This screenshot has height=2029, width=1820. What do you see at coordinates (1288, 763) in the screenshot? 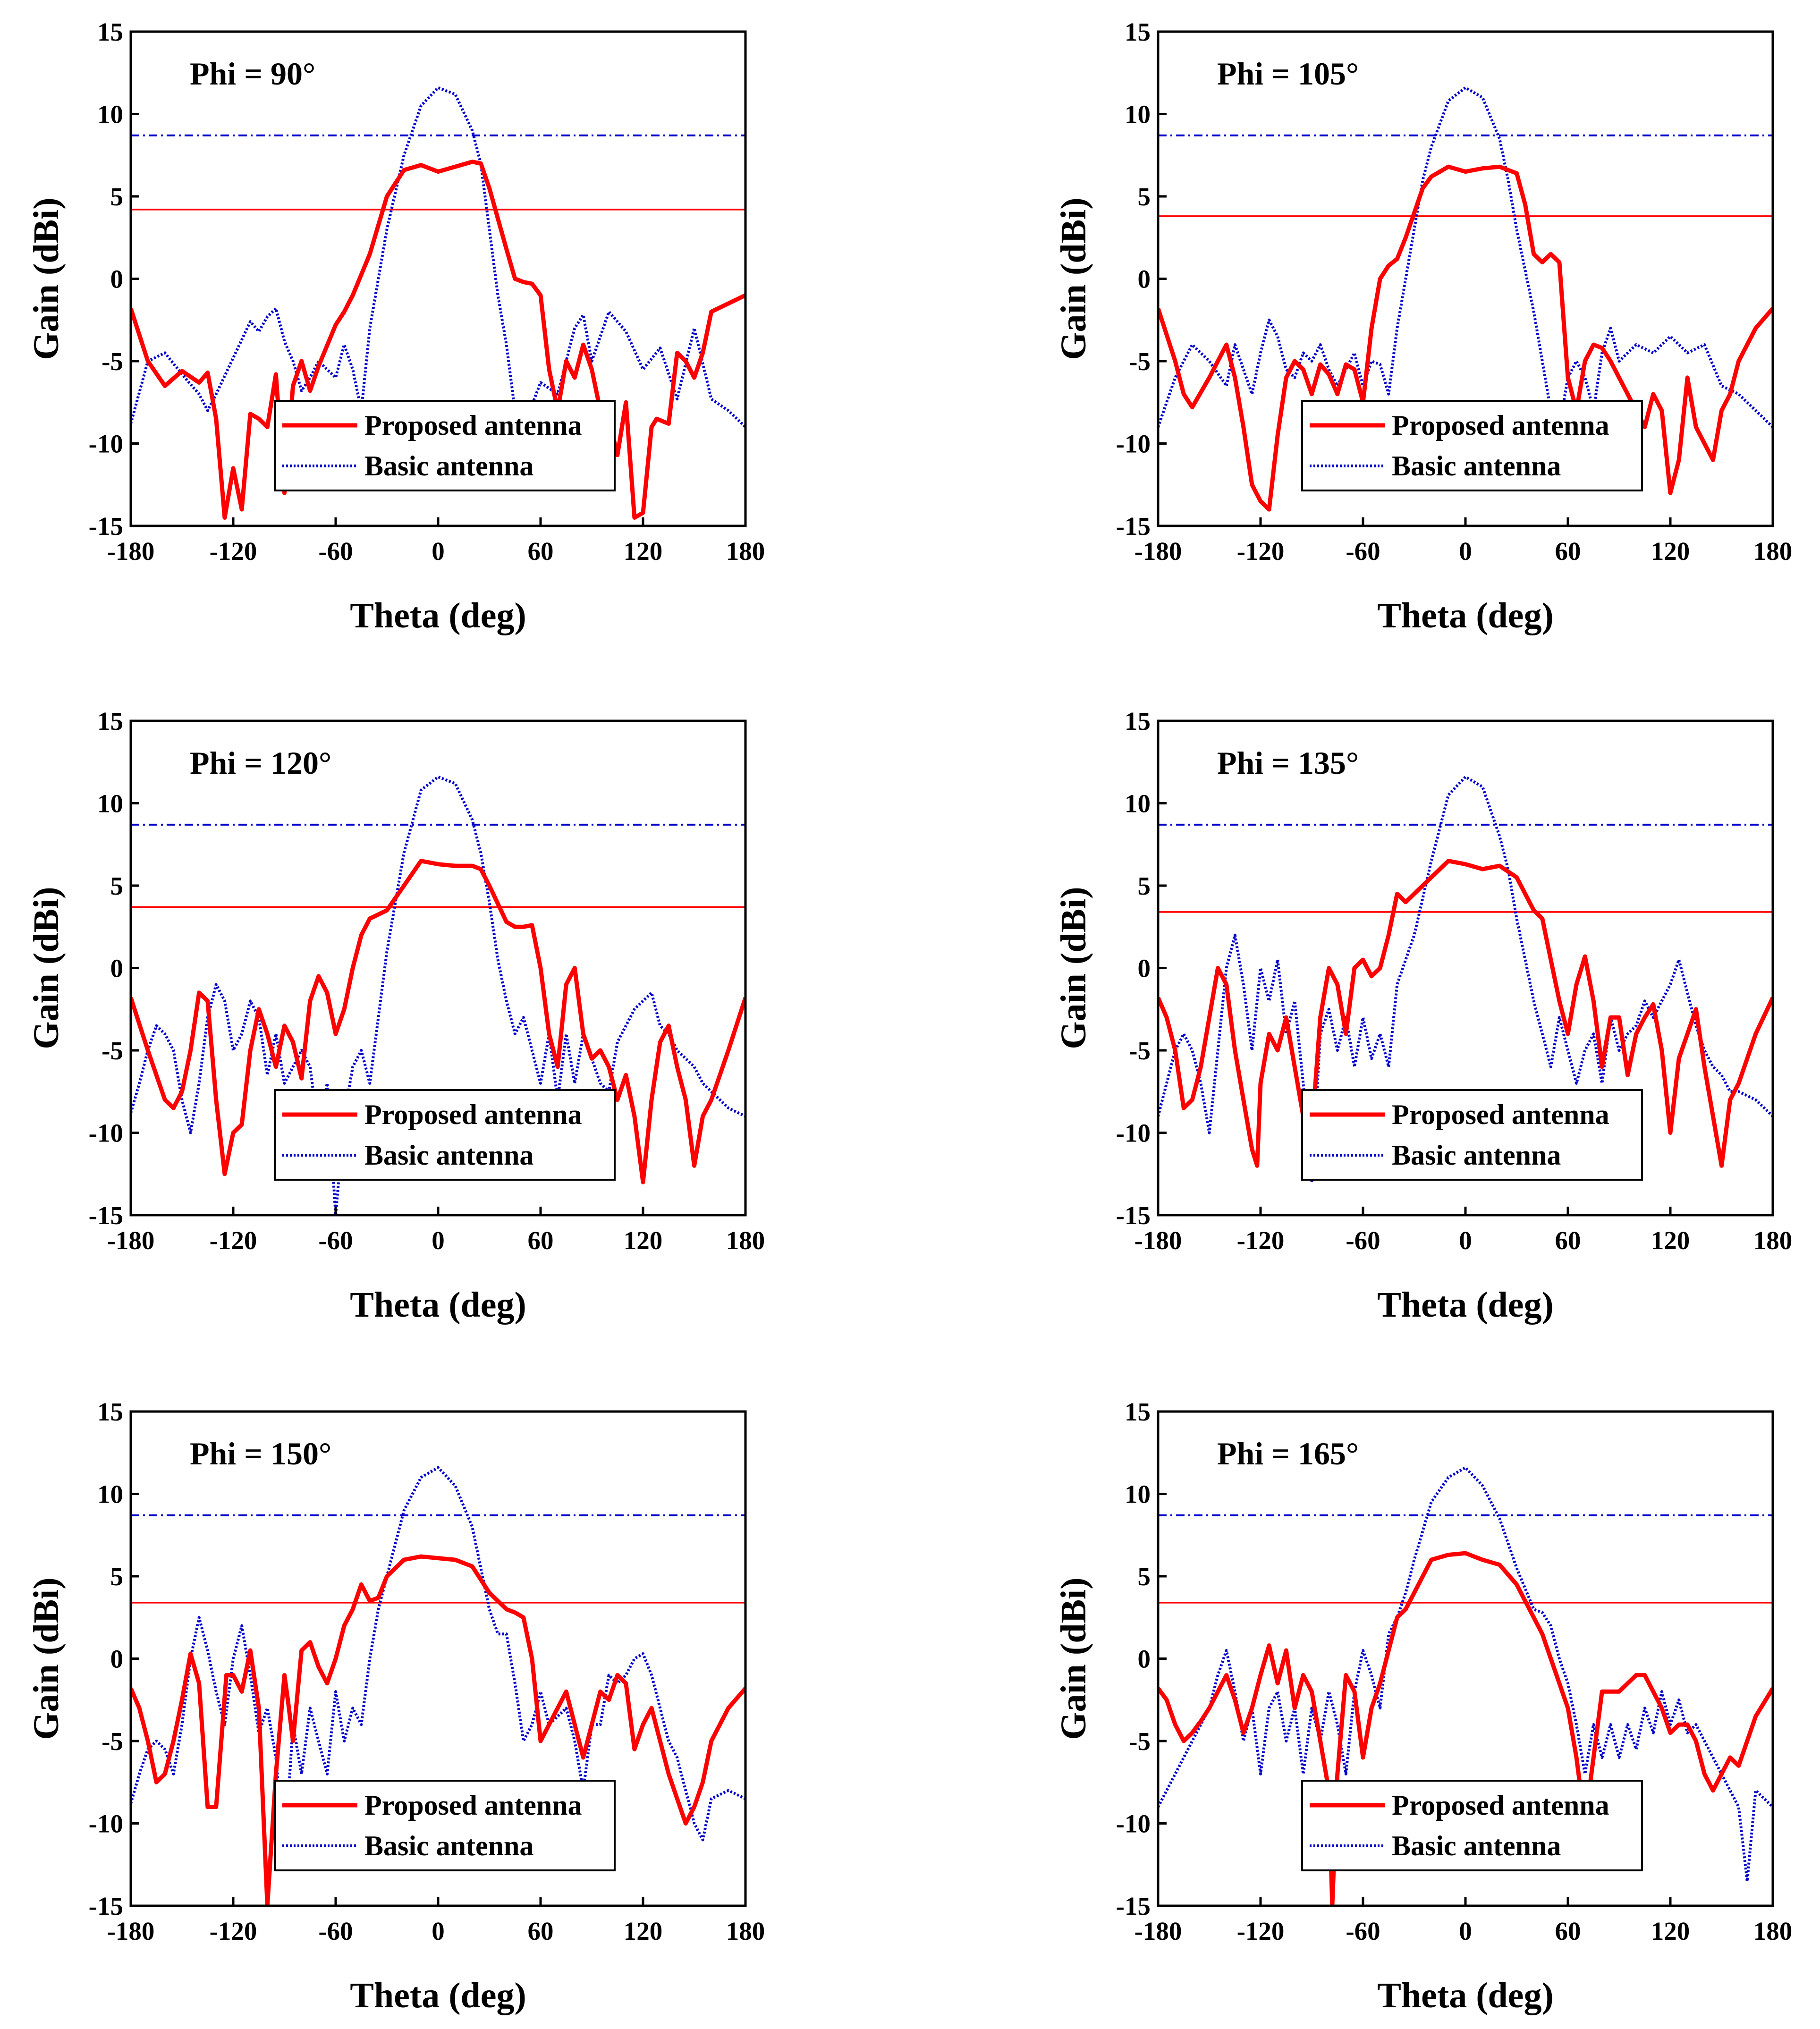
I see `panel-title: Phi = 135°` at bounding box center [1288, 763].